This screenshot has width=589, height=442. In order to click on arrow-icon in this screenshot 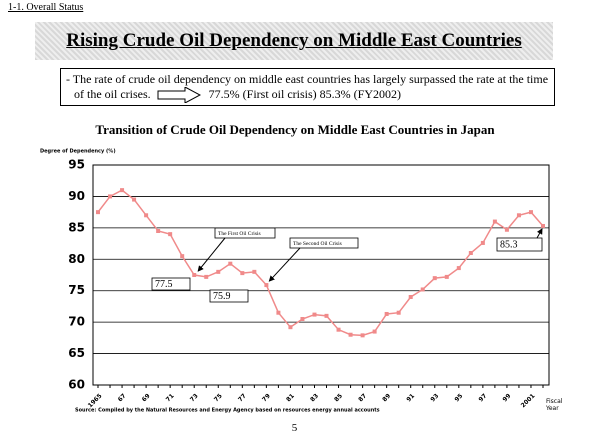, I will do `click(179, 95)`.